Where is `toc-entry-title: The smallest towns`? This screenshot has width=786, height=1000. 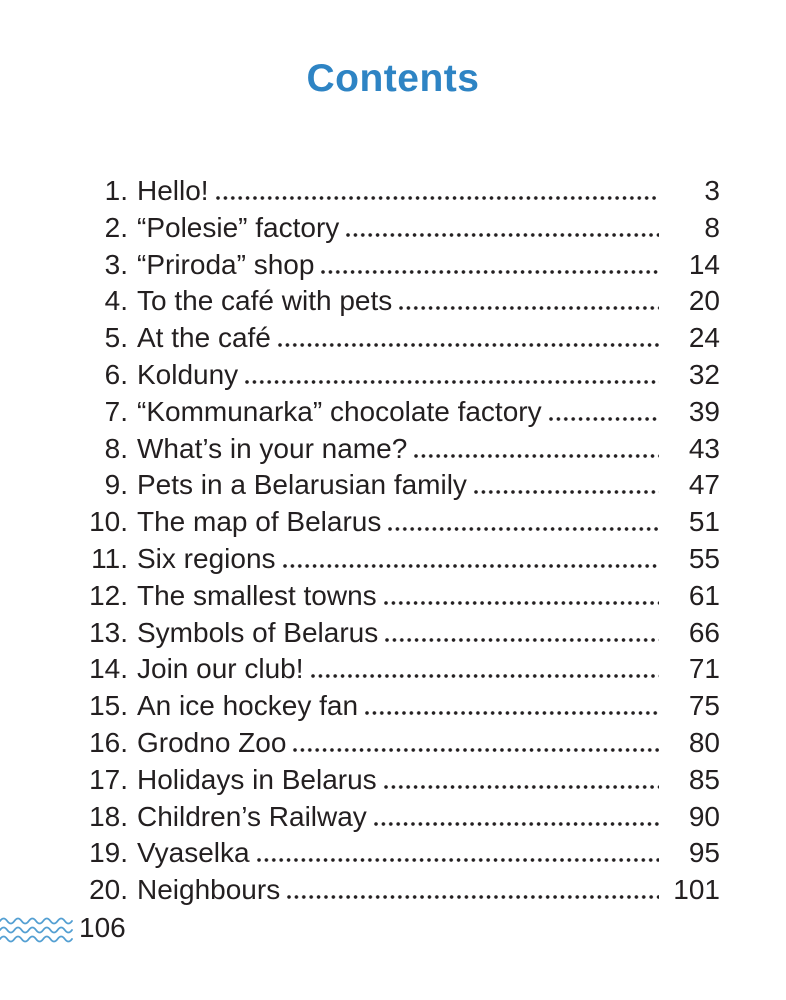 toc-entry-title: The smallest towns is located at coordinates (257, 595).